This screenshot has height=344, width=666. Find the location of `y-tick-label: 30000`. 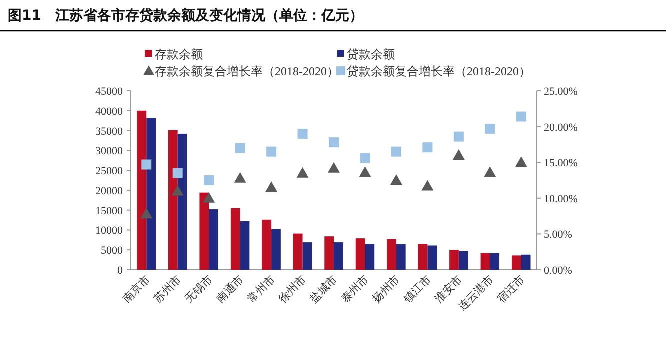

y-tick-label: 30000 is located at coordinates (110, 152).